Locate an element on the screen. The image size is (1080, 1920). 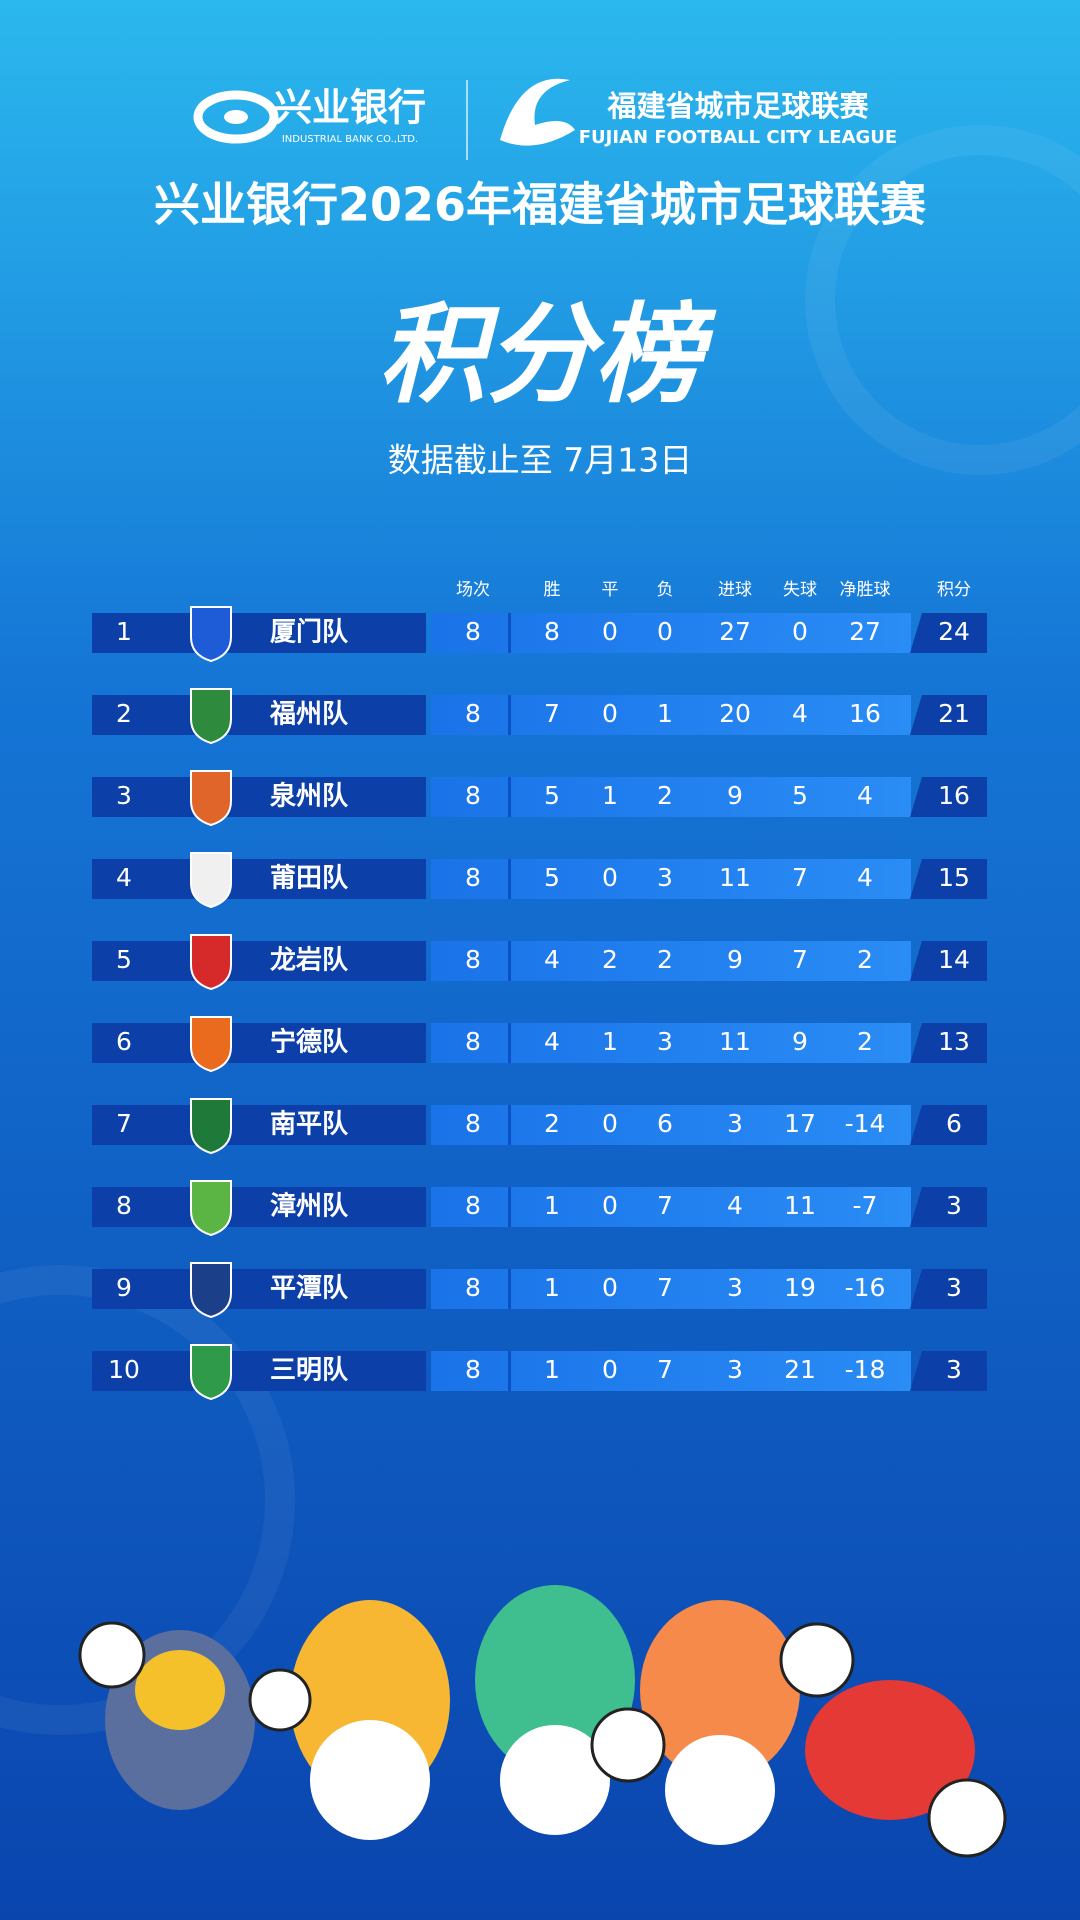
stat-value: 21 is located at coordinates (800, 1369).